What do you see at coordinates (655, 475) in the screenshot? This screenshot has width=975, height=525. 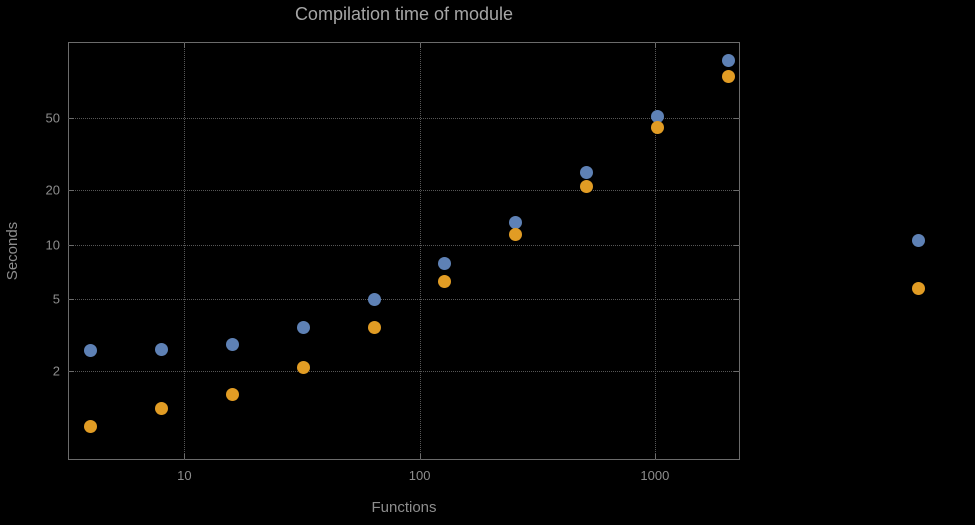 I see `x-tick-label: 1000` at bounding box center [655, 475].